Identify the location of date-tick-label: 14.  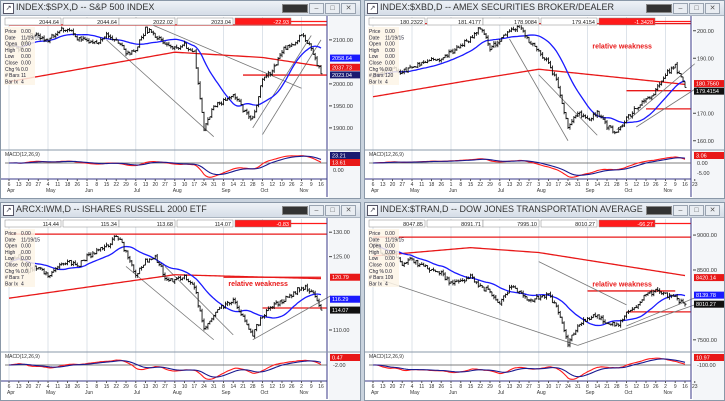
(597, 185).